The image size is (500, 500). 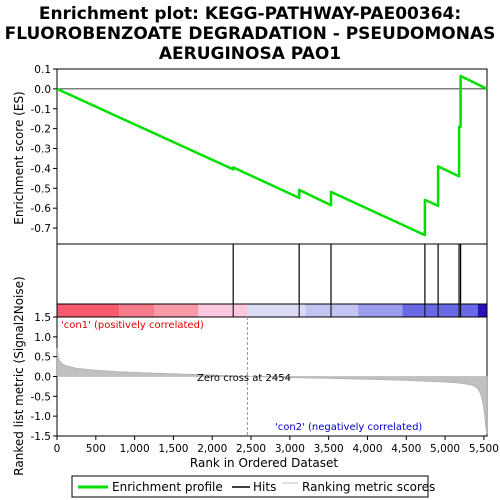 What do you see at coordinates (250, 54) in the screenshot?
I see `title-line-3: AERUGINOSA PAO1` at bounding box center [250, 54].